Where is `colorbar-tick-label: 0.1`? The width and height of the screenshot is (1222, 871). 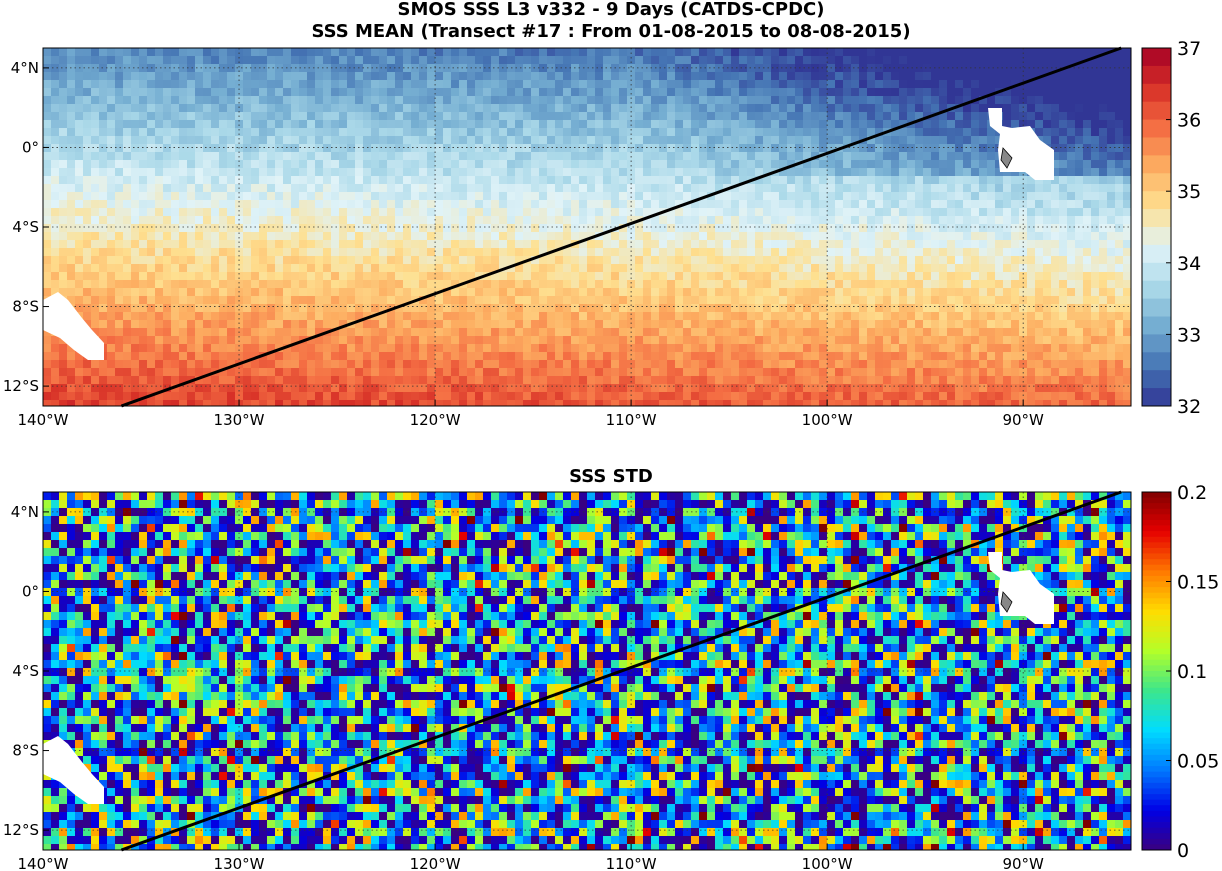
colorbar-tick-label: 0.1 is located at coordinates (1192, 672).